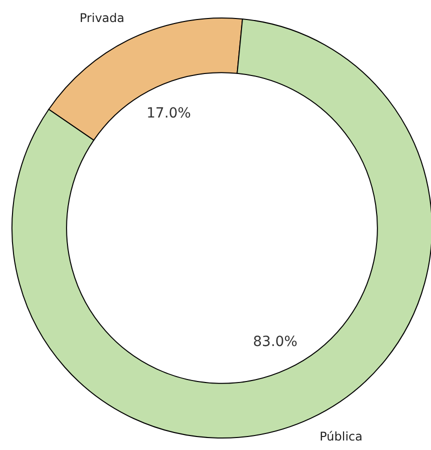 The image size is (431, 450). I want to click on data-label: 17.0%, so click(168, 114).